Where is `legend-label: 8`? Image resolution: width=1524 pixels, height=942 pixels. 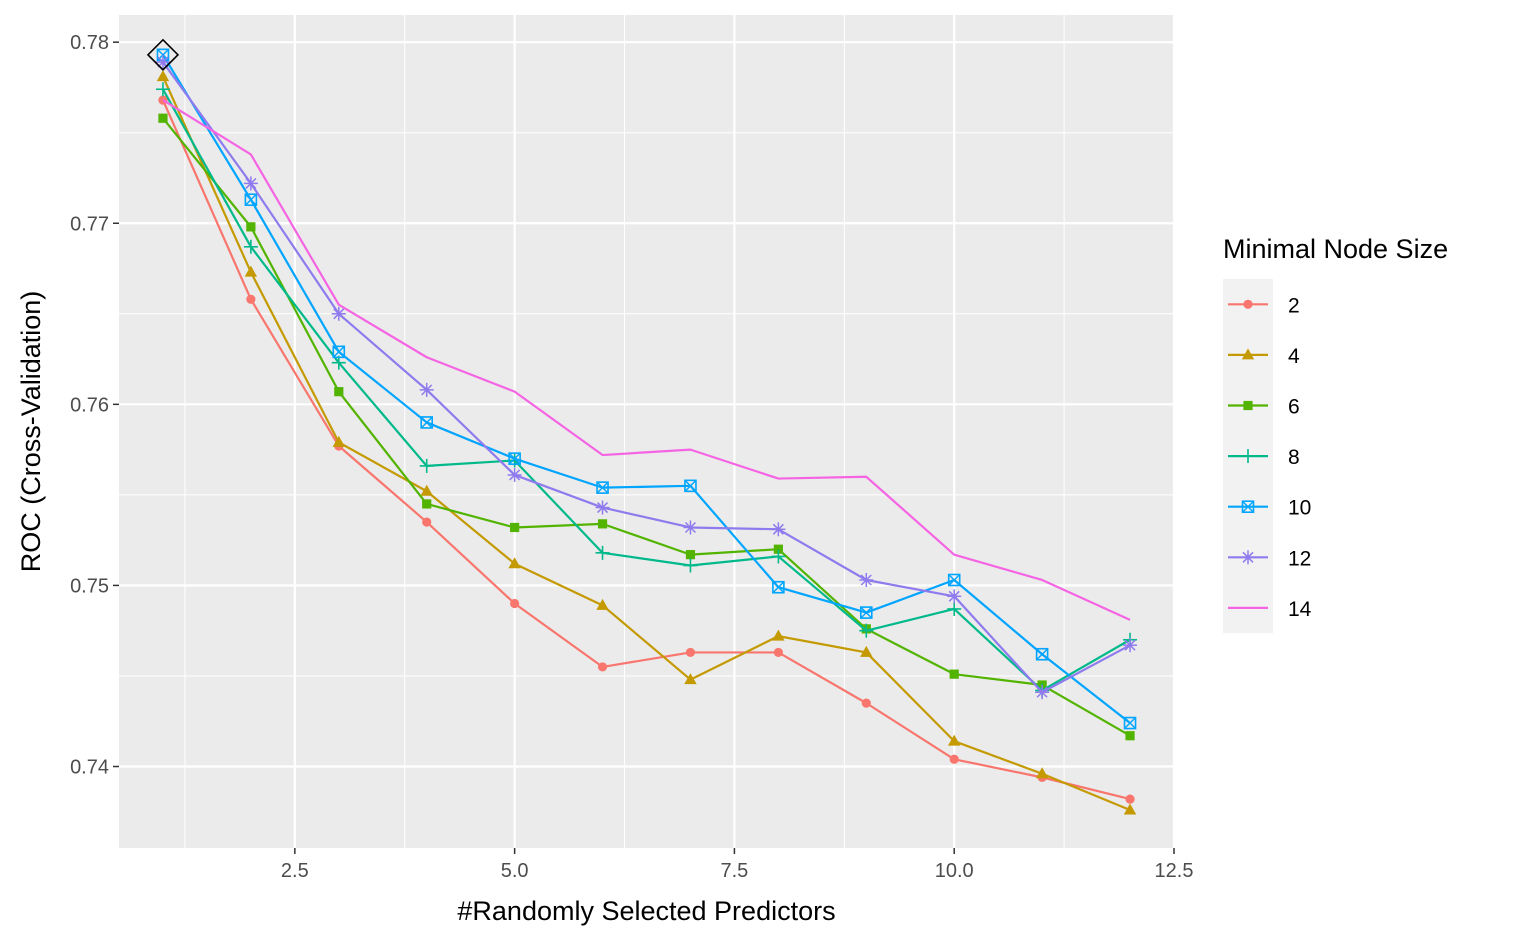
legend-label: 8 is located at coordinates (1294, 457).